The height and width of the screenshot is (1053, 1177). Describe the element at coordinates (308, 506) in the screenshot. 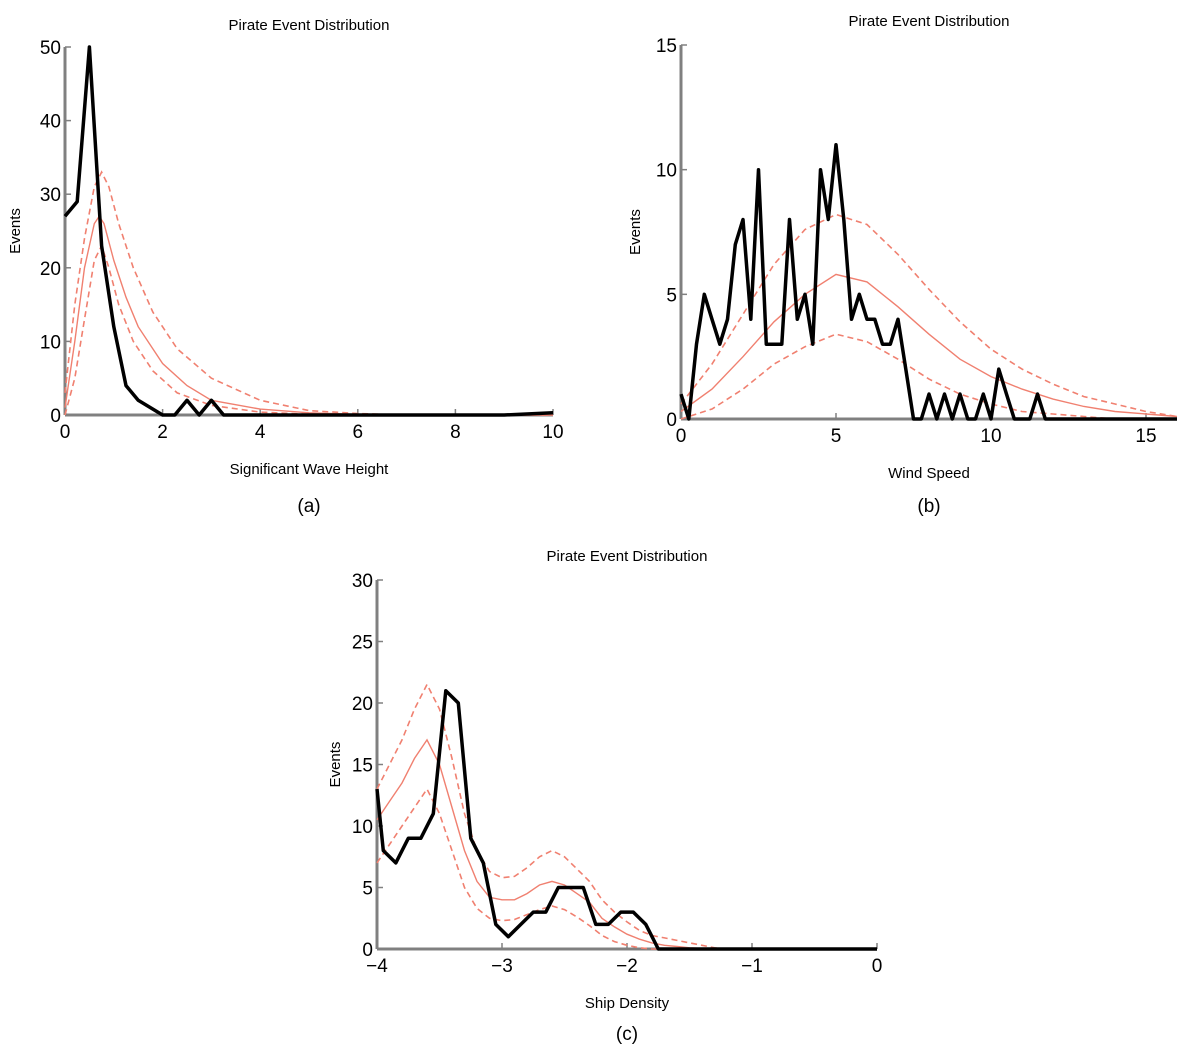

I see `panel-caption: (a)` at that location.